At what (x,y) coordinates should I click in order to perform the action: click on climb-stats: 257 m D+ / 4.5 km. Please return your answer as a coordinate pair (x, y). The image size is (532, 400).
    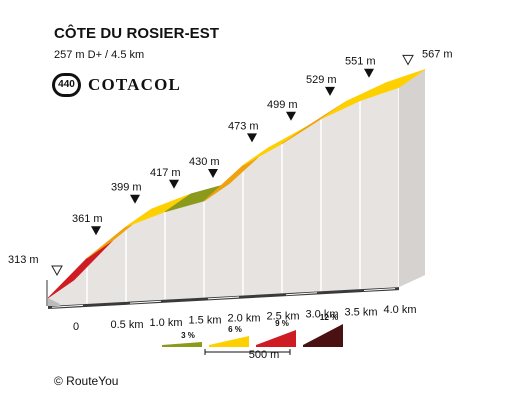
    Looking at the image, I should click on (99, 55).